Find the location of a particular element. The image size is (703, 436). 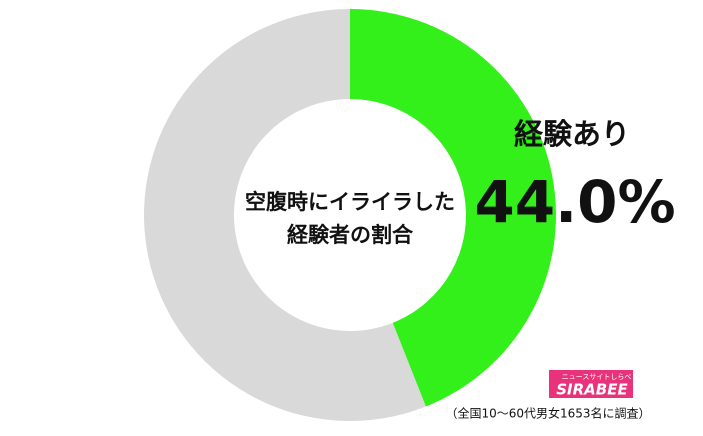

logo-brand: SIRABEE is located at coordinates (592, 390).